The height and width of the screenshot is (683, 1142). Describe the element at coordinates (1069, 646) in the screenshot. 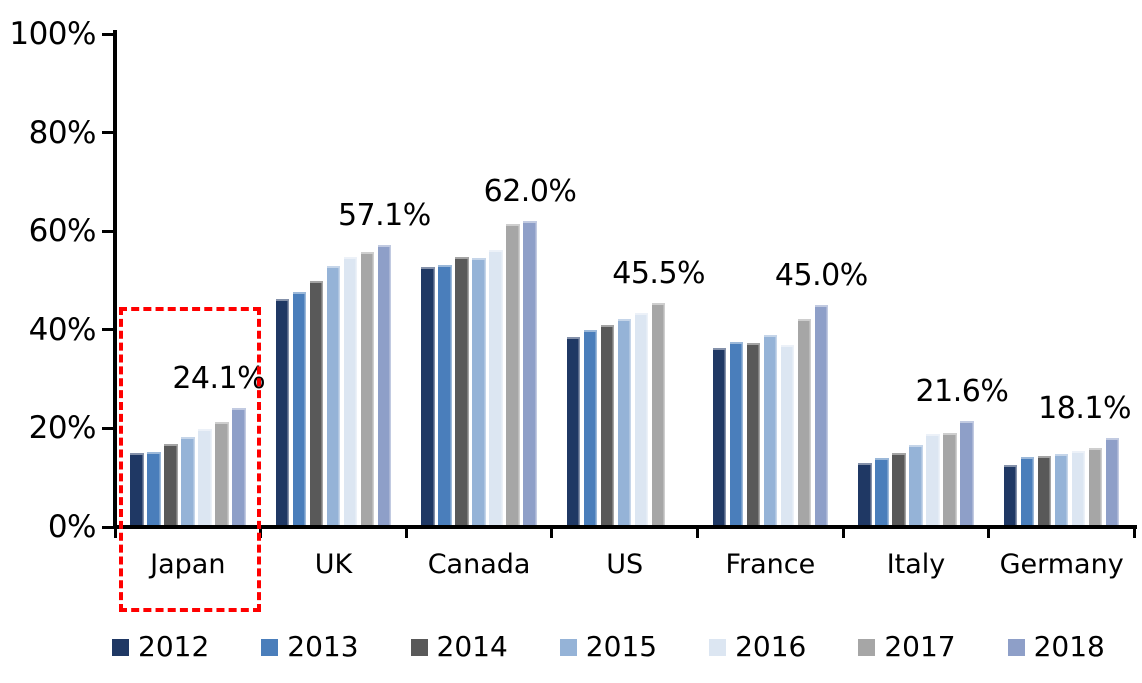

I see `legend-label: 2018` at that location.